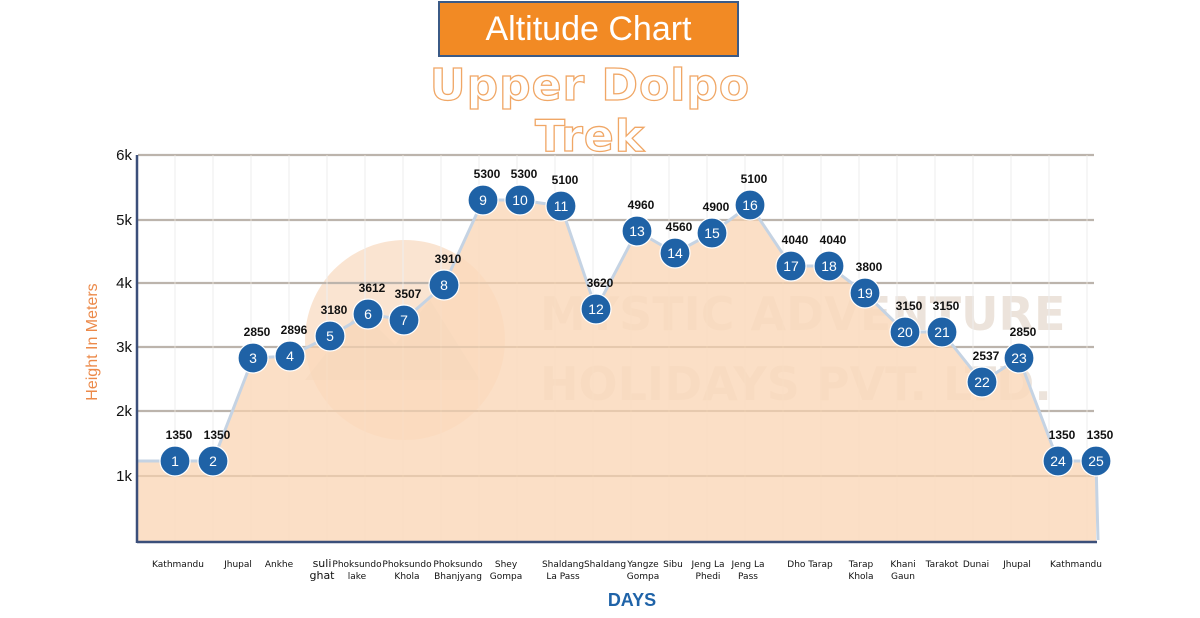  I want to click on x-category-label: Khani, so click(902, 565).